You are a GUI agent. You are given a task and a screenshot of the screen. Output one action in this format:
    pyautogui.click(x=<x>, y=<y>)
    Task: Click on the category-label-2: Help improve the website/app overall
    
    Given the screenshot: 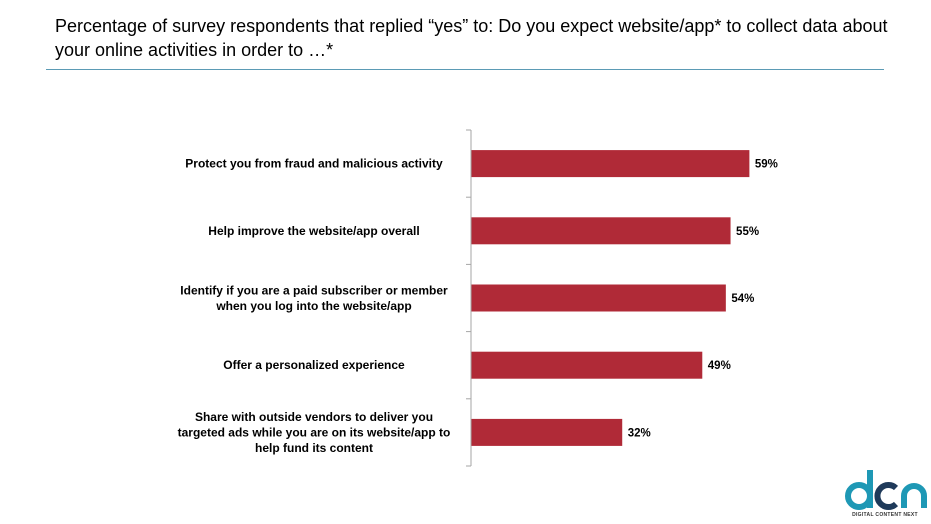 What is the action you would take?
    pyautogui.click(x=313, y=231)
    